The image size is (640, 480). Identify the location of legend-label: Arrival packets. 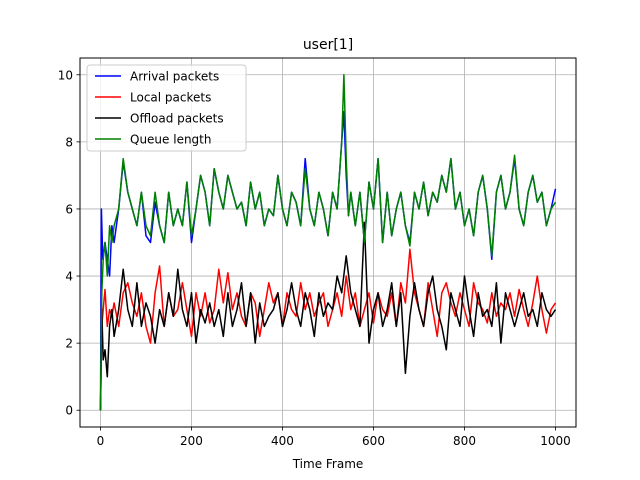
(174, 77).